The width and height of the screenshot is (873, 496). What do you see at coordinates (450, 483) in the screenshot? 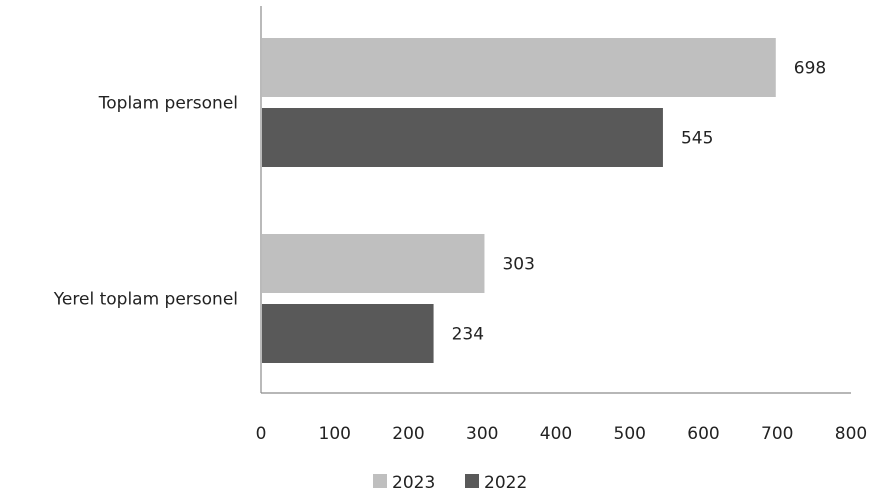
I see `legend: 2023 2022` at bounding box center [450, 483].